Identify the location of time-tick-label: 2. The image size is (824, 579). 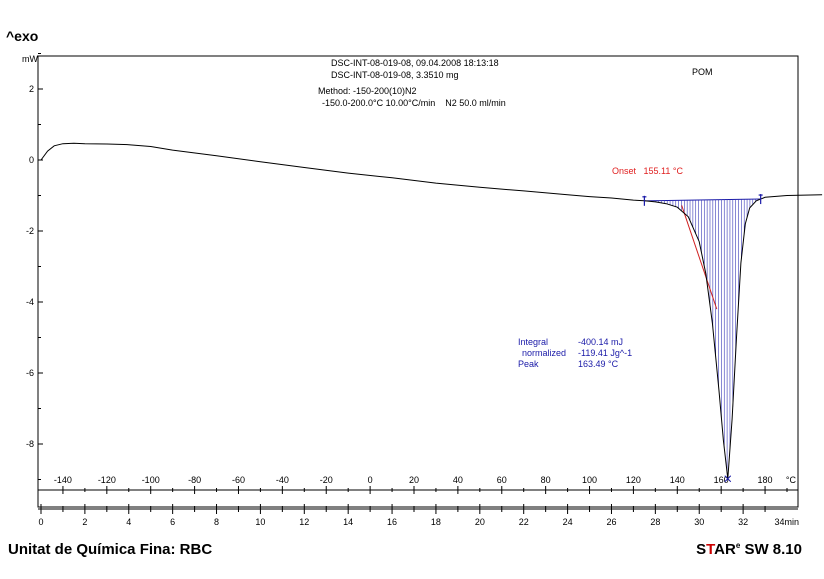
(84, 522).